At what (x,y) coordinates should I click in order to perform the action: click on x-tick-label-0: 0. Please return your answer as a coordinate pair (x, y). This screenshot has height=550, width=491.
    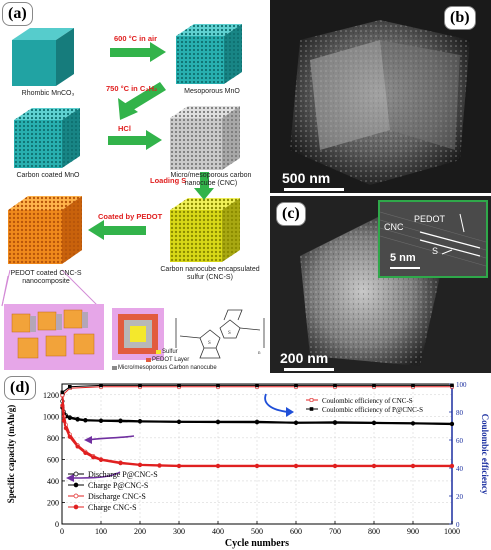
    Looking at the image, I should click on (62, 531).